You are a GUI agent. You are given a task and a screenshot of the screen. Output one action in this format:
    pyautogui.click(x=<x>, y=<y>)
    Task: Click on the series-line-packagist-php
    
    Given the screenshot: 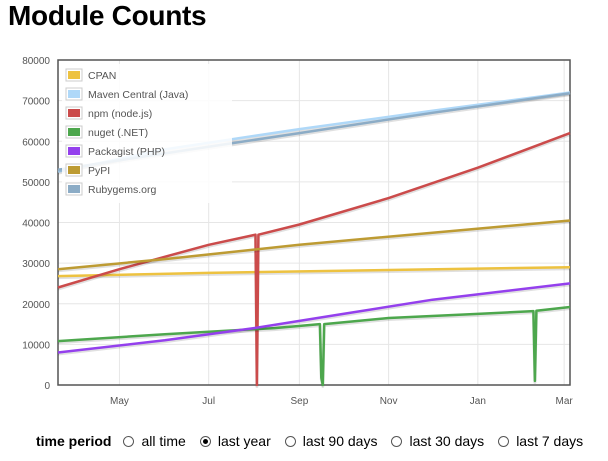 What is the action you would take?
    pyautogui.click(x=314, y=318)
    